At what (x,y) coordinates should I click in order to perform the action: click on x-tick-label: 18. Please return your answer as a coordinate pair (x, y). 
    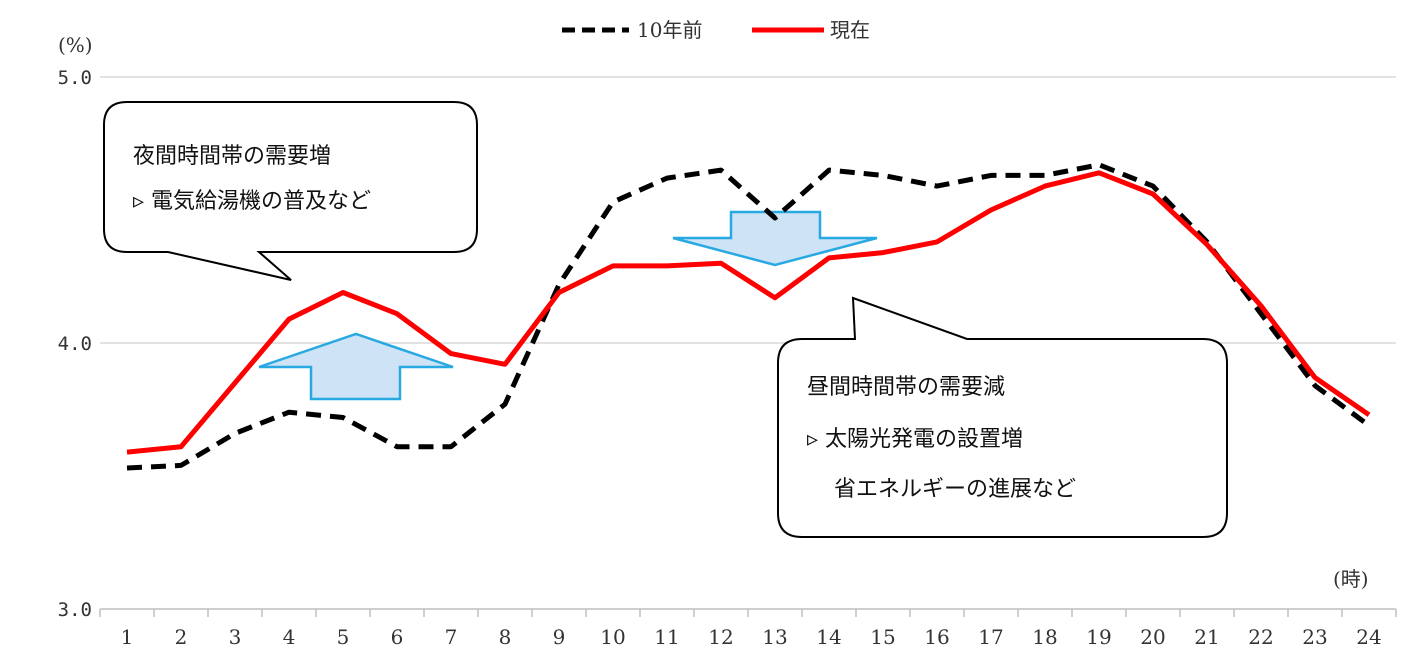
    Looking at the image, I should click on (1044, 637).